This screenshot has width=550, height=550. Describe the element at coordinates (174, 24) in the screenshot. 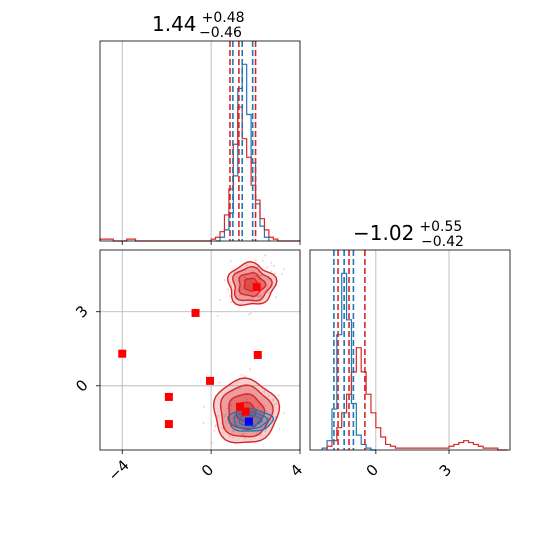

I see `title-median: 1.44` at that location.